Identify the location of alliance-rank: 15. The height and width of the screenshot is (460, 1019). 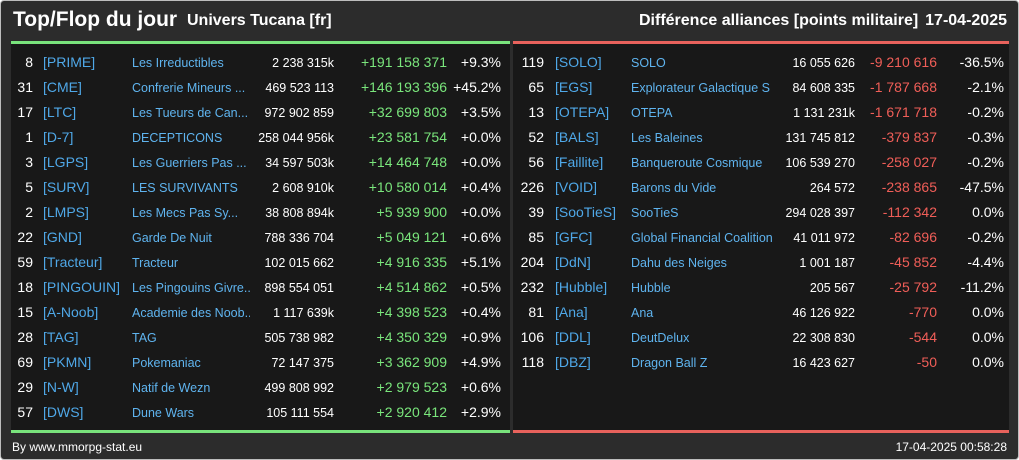
(25, 312).